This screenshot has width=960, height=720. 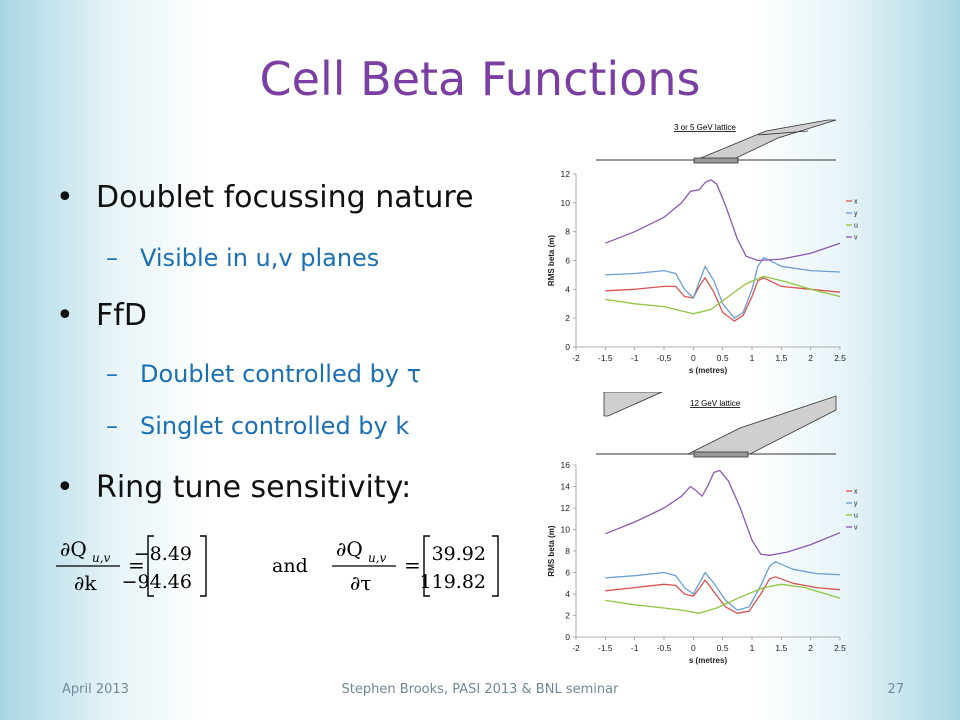 I want to click on slide-title: Cell Beta Functions, so click(x=480, y=79).